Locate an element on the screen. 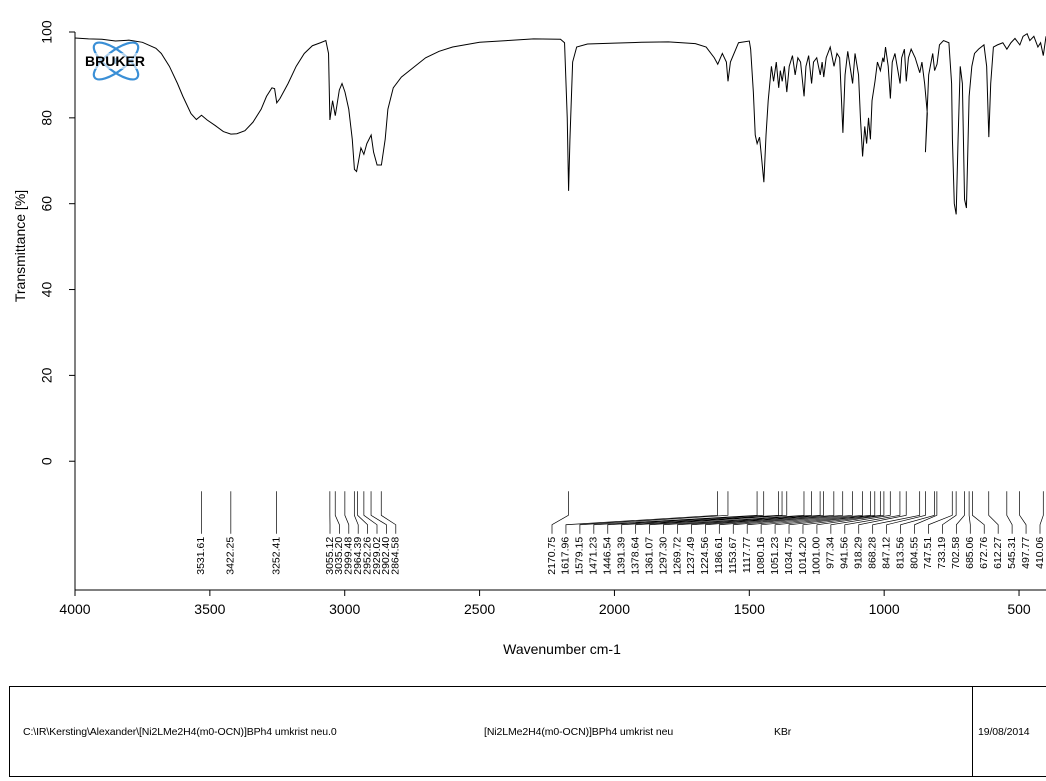 Image resolution: width=1046 pixels, height=781 pixels. peak-label: 1153.67 is located at coordinates (733, 555).